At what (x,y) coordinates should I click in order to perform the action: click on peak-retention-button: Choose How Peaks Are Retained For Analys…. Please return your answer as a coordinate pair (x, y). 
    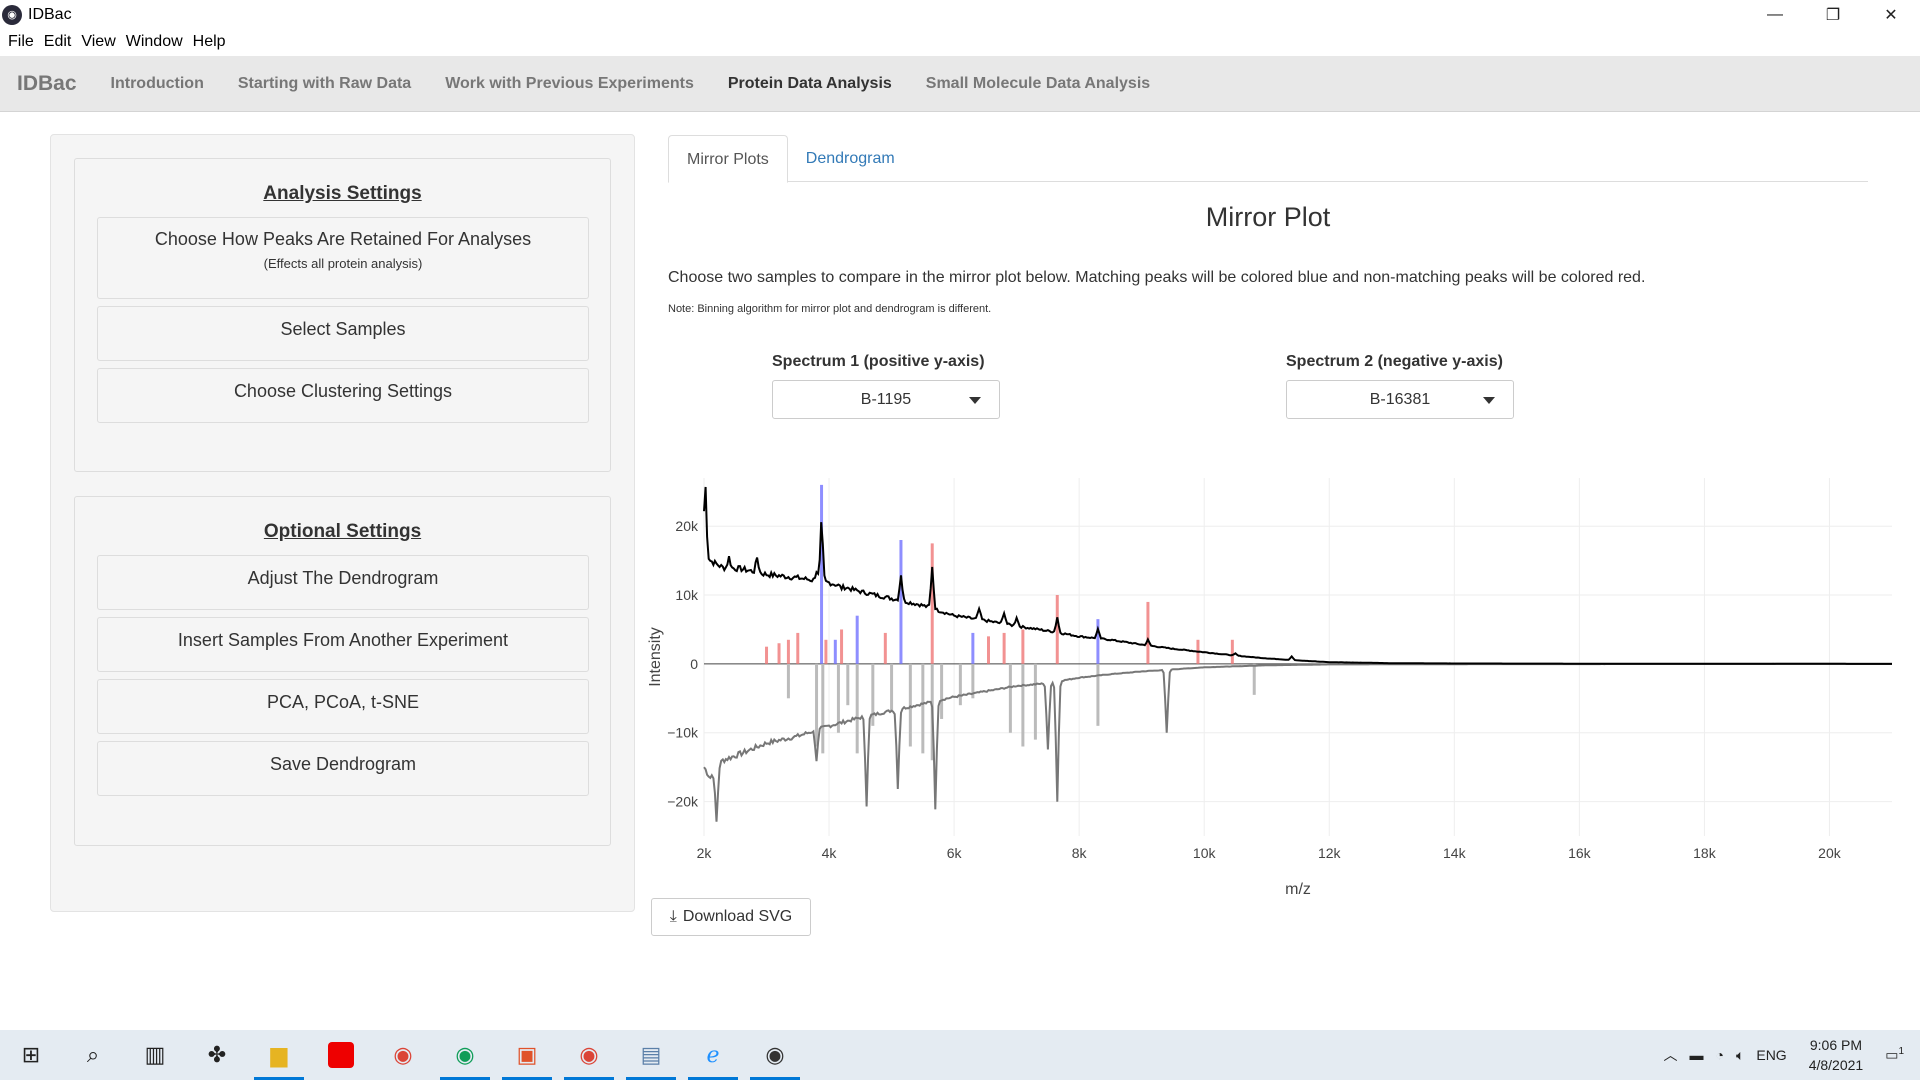
    Looking at the image, I should click on (343, 258).